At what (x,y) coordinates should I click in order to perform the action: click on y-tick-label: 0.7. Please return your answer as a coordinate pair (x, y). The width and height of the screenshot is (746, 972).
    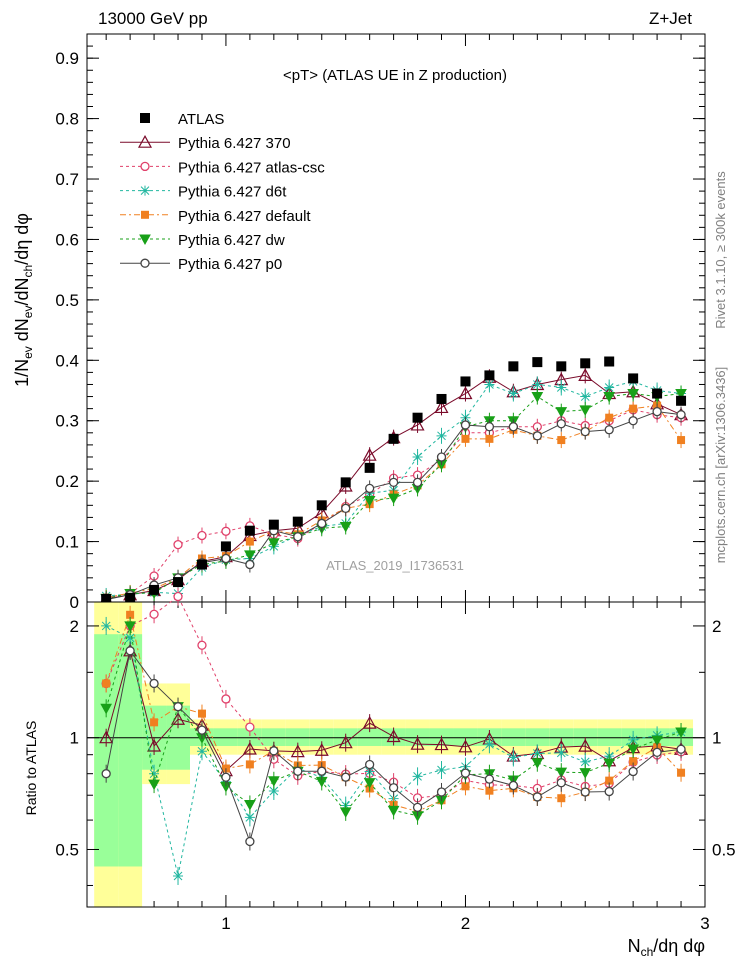
    Looking at the image, I should click on (67, 179).